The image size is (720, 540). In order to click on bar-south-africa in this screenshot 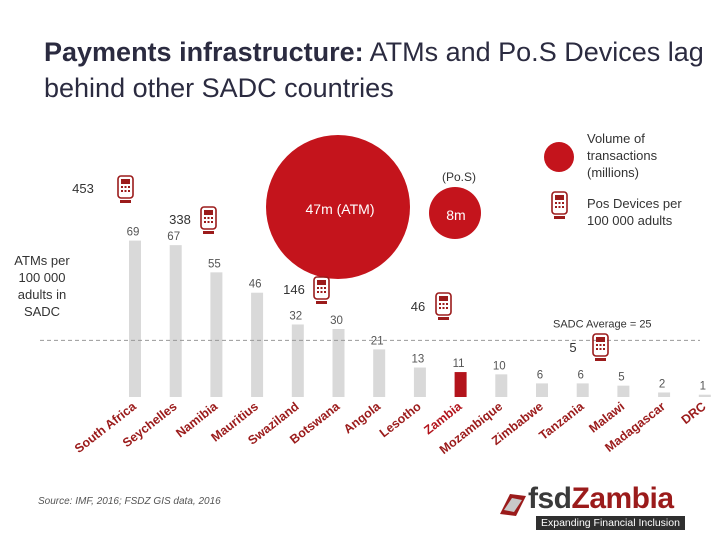, I will do `click(135, 318)`.